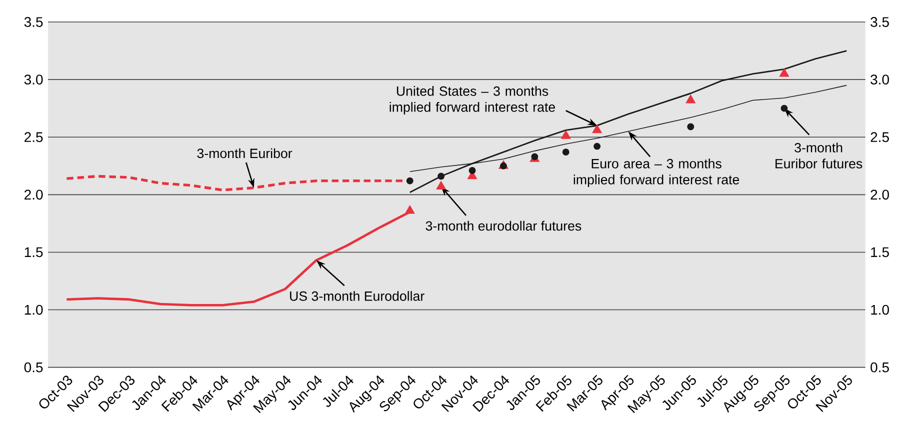 Image resolution: width=904 pixels, height=422 pixels. I want to click on annotation: US 3-month Eurodollar, so click(357, 296).